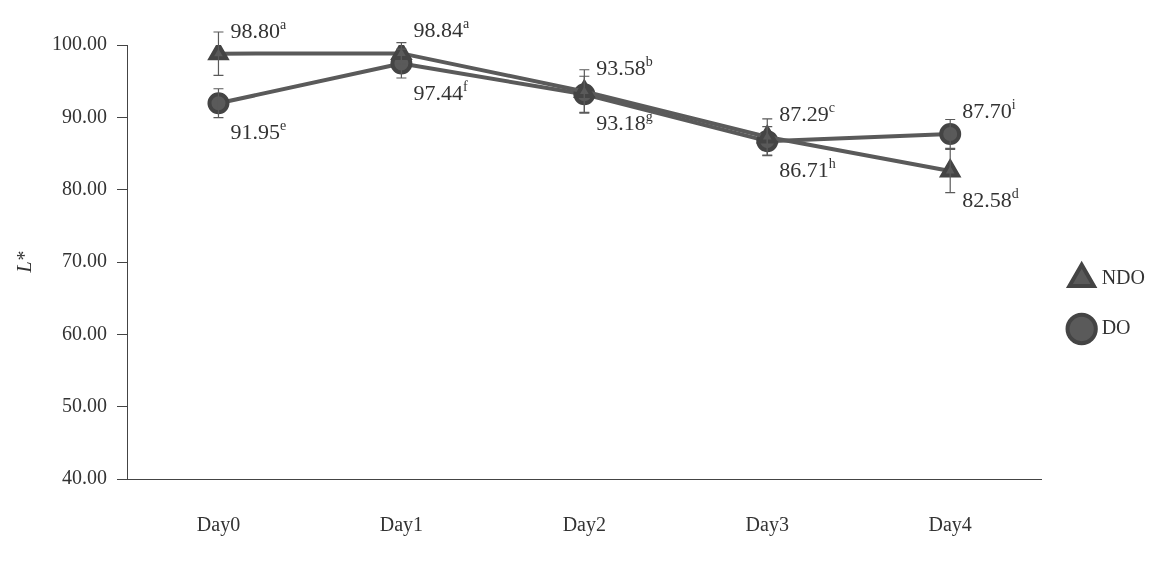 This screenshot has height=573, width=1175. Describe the element at coordinates (79, 43) in the screenshot. I see `y-tick-label: 100.00` at that location.